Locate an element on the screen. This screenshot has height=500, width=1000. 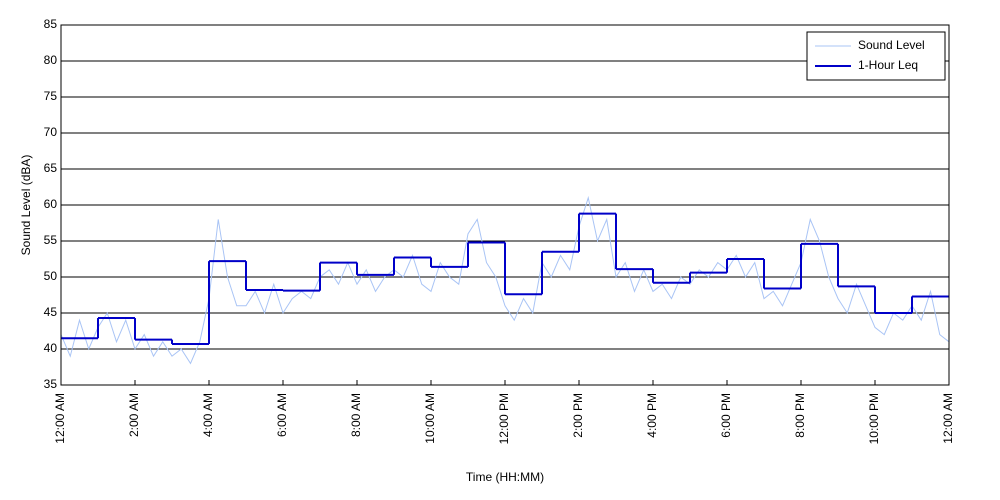
x-tick-label: 10:00 AM is located at coordinates (430, 418).